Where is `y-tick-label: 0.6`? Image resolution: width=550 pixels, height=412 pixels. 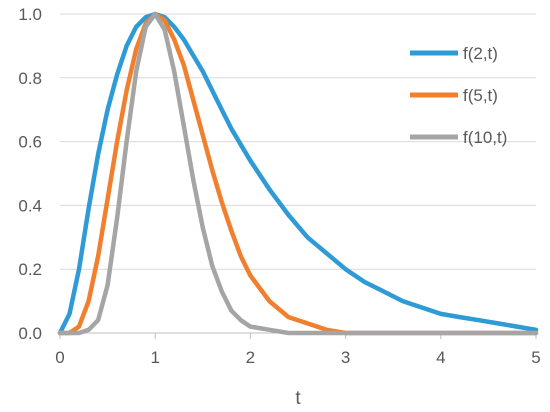 y-tick-label: 0.6 is located at coordinates (30, 142).